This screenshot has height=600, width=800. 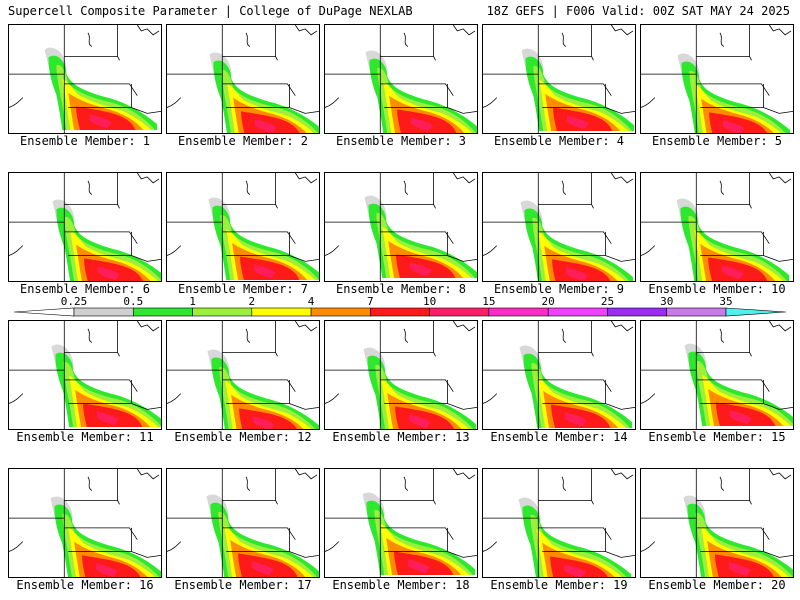 I want to click on colorbar-tick-label: 20, so click(x=548, y=302).